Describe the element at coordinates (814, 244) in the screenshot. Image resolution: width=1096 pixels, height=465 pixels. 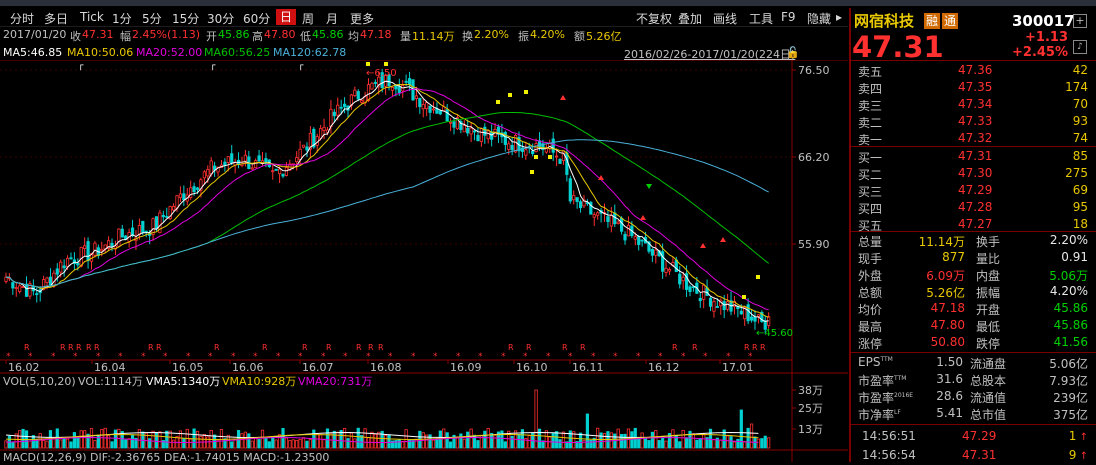
I see `price-tick-label: 55.90` at that location.